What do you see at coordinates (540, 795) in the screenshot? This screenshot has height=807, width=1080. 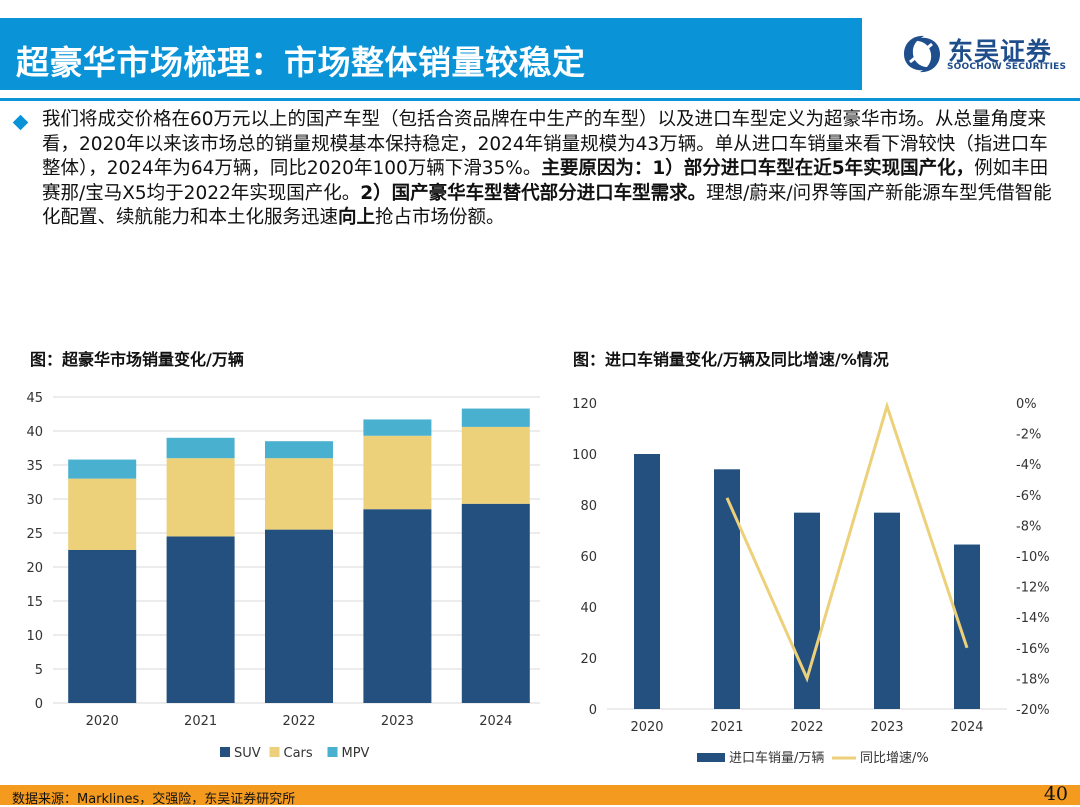 I see `footer-bar` at bounding box center [540, 795].